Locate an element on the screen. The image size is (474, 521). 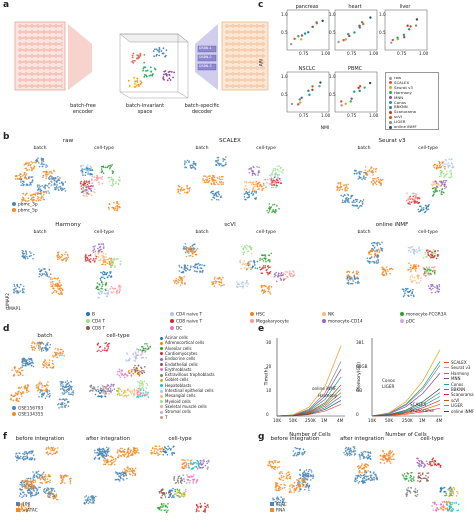
panel-b-celltype-legend-item: pDC is located at coordinates (407, 322).